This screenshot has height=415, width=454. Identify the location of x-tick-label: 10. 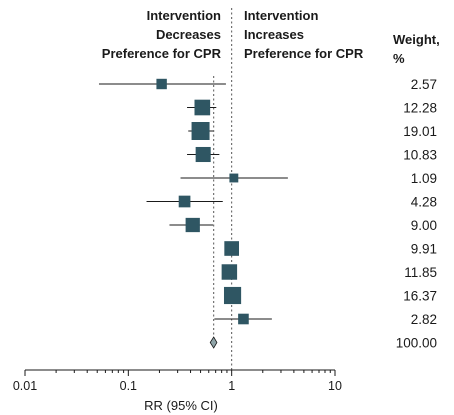
(335, 386).